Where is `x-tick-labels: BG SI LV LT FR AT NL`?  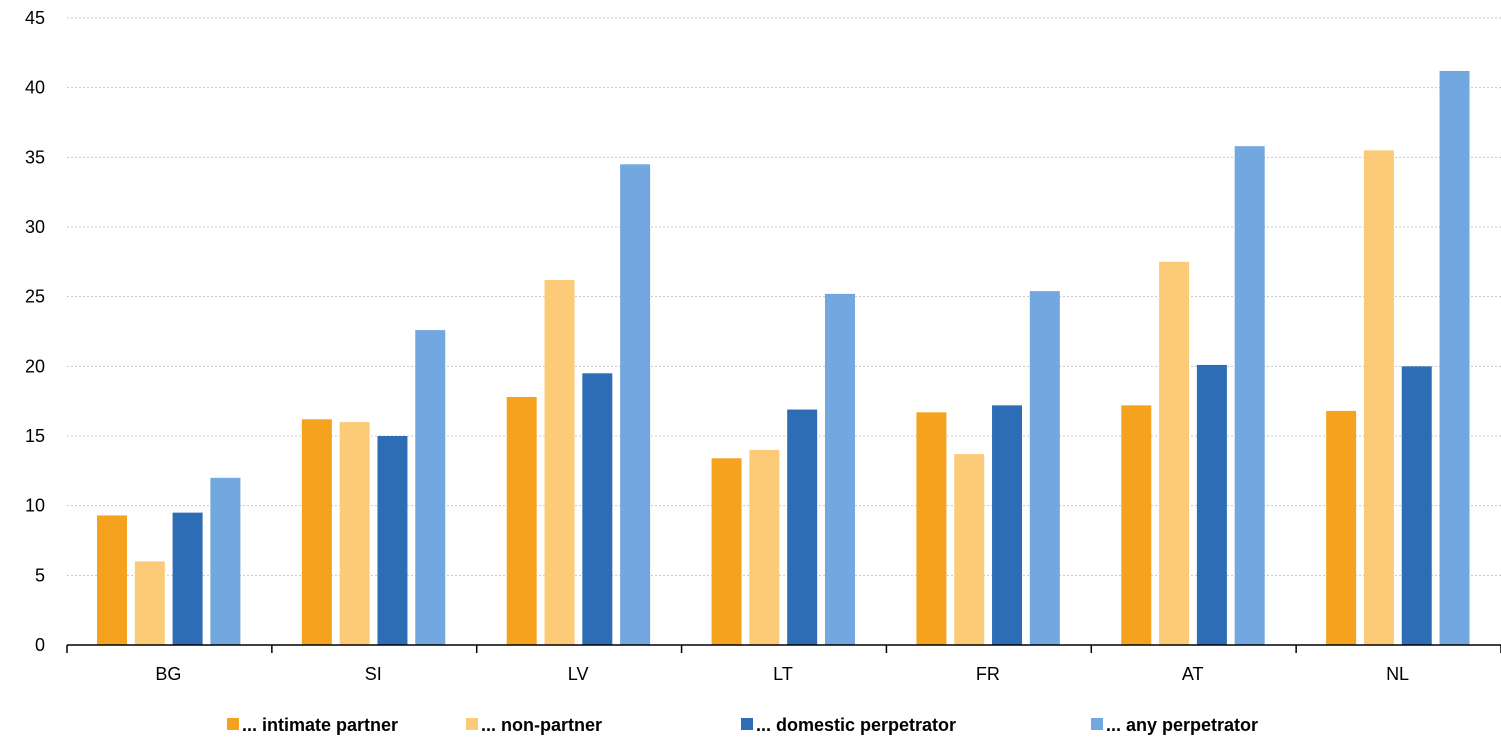
x-tick-labels: BG SI LV LT FR AT NL is located at coordinates (782, 674).